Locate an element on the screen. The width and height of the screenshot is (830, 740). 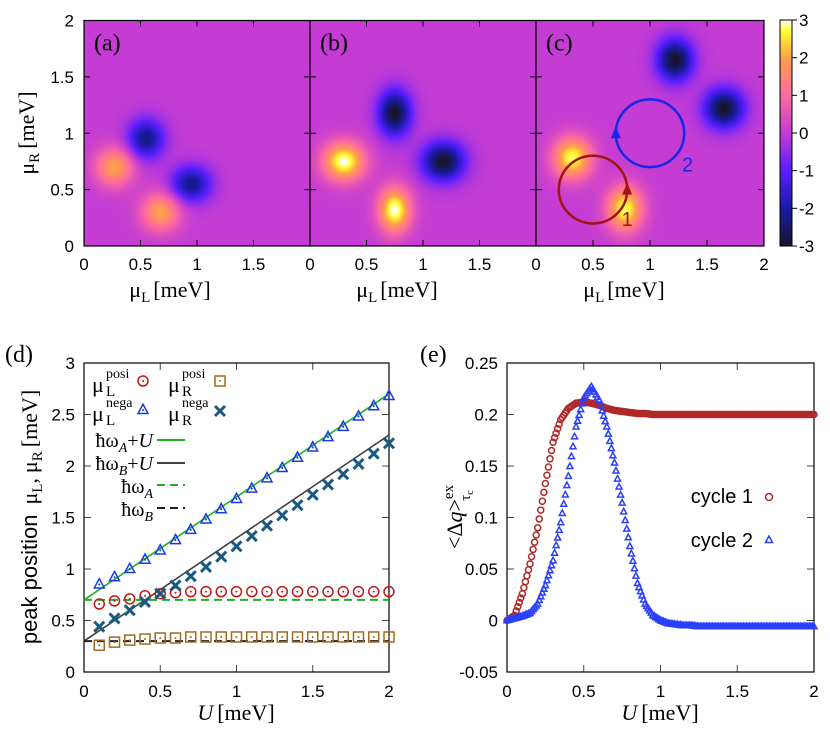
xlabel-variable: U is located at coordinates (630, 712).